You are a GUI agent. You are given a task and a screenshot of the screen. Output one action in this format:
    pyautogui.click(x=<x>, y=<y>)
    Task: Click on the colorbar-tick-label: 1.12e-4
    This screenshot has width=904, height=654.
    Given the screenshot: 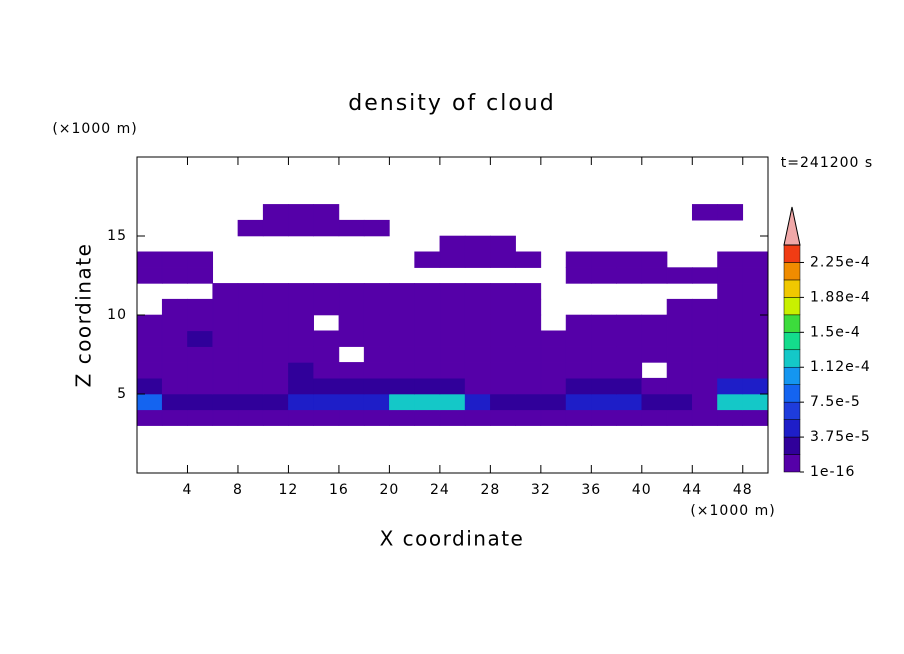 What is the action you would take?
    pyautogui.click(x=840, y=367)
    